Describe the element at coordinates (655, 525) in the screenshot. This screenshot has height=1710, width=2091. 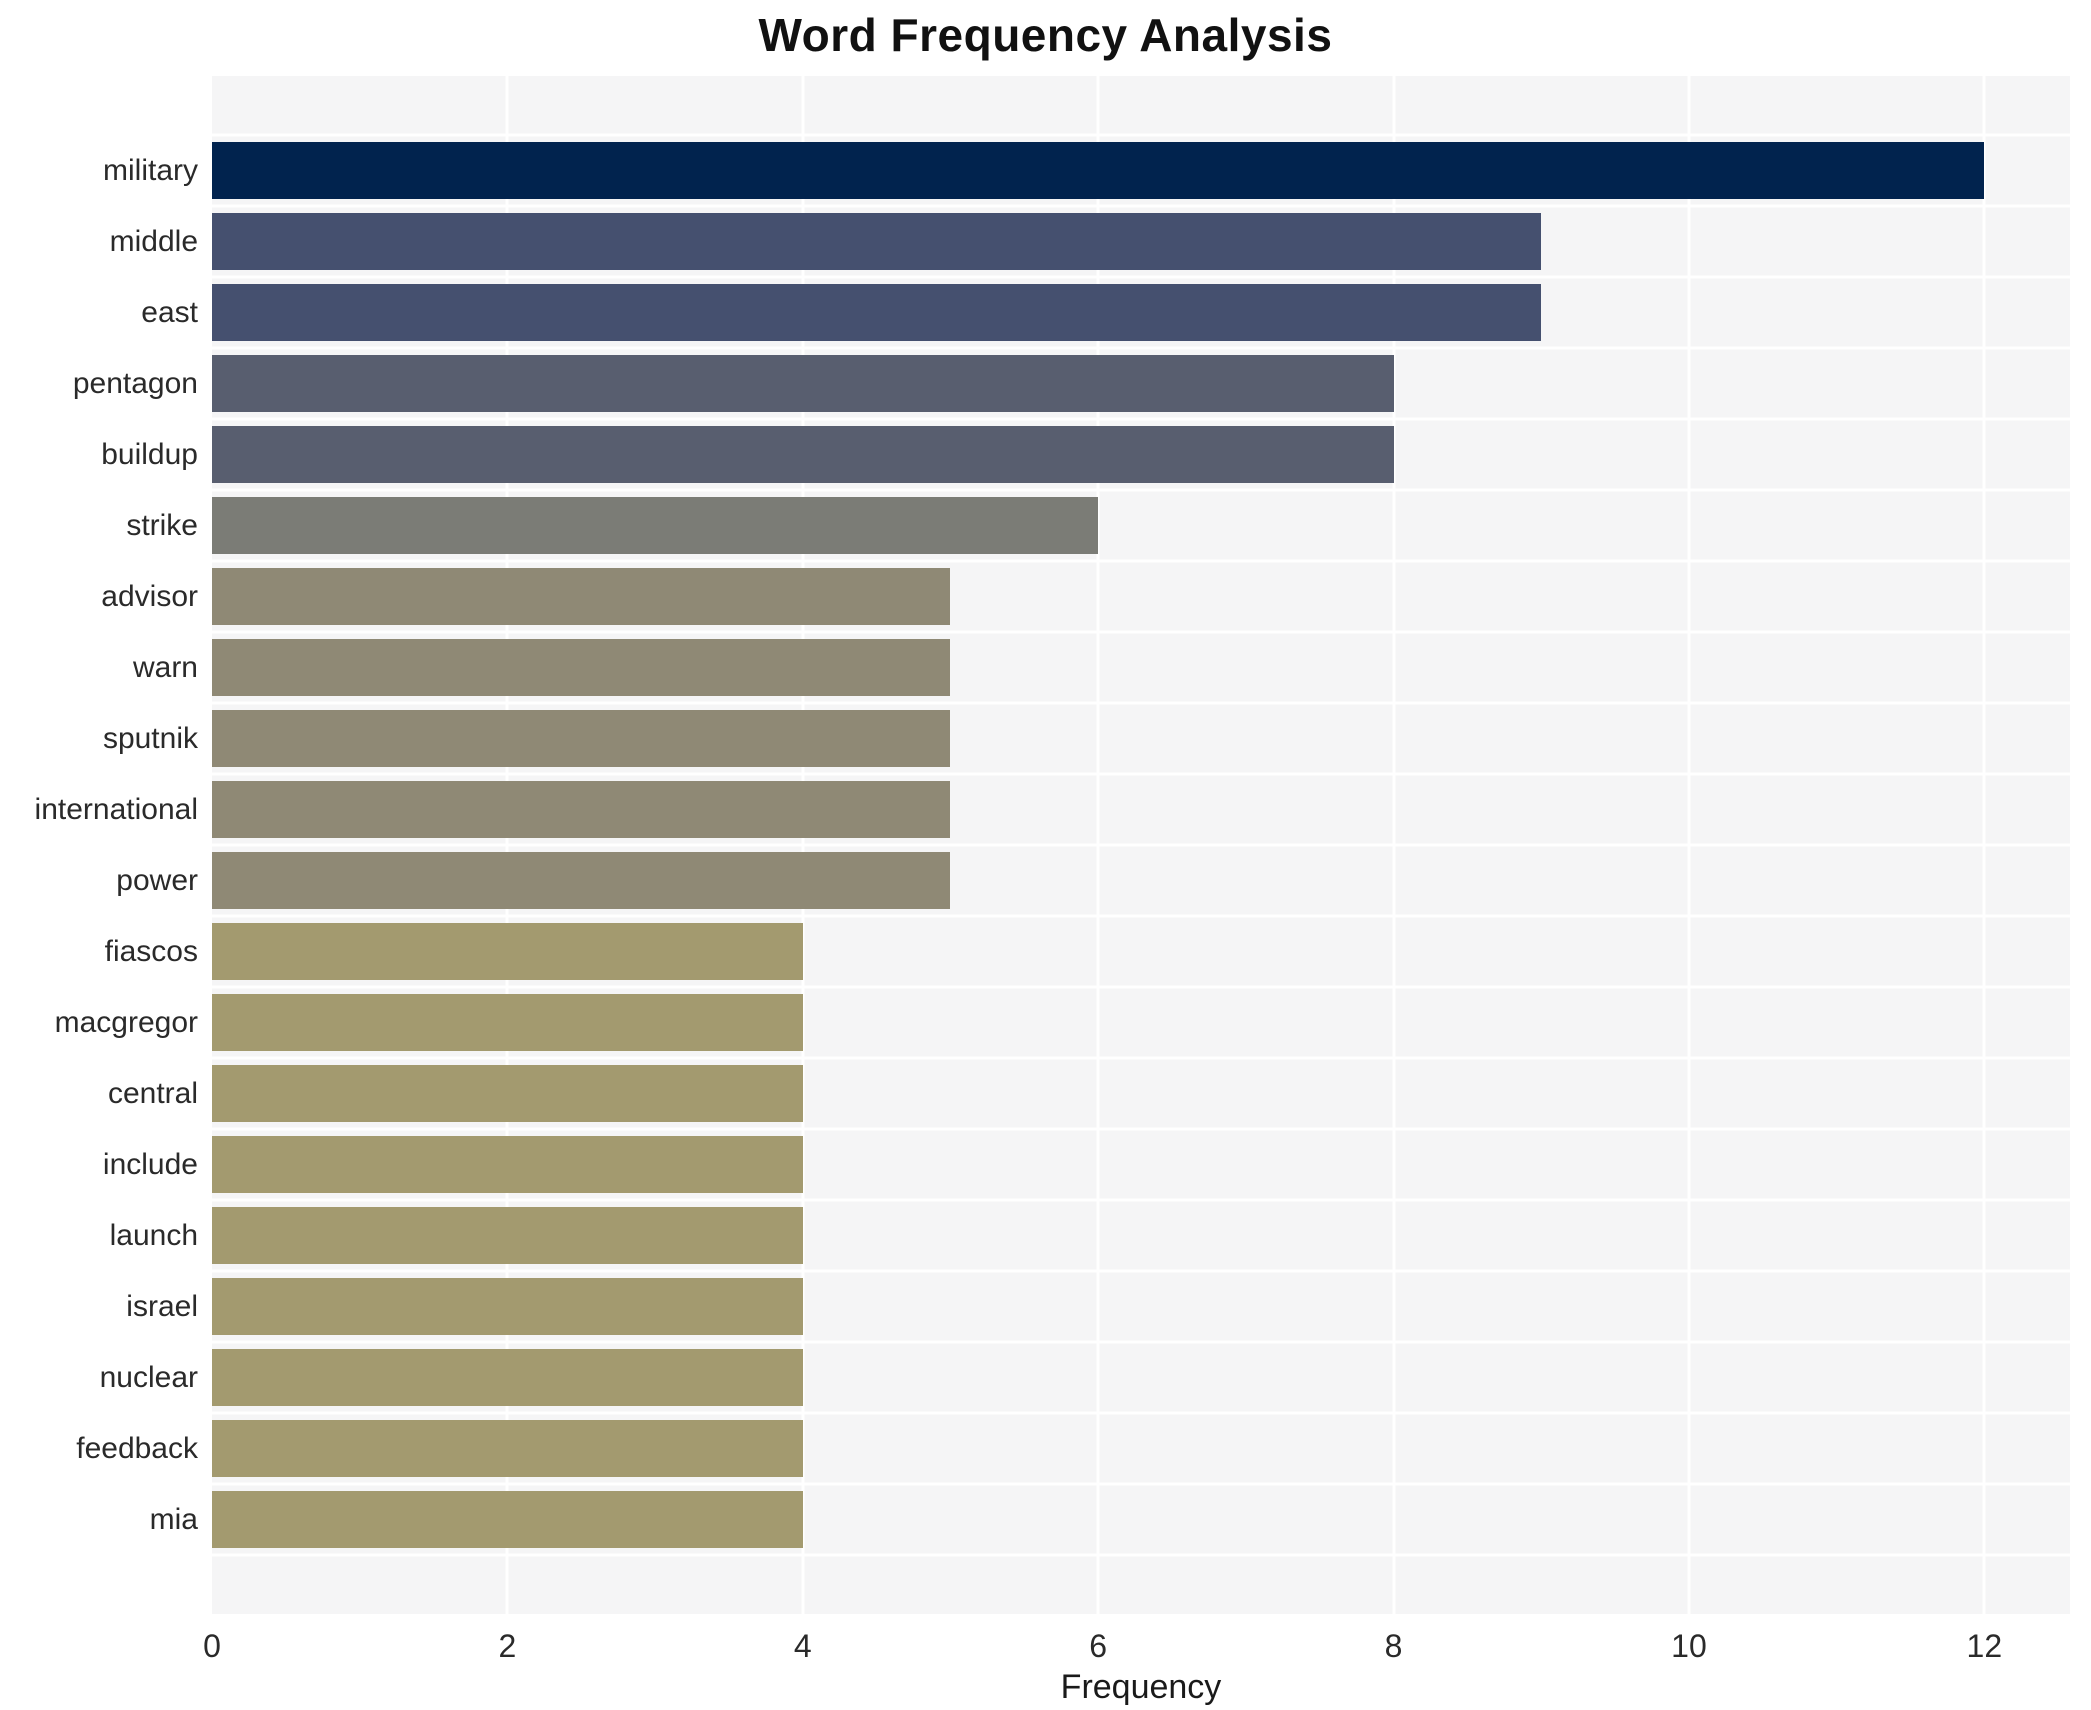
I see `bar-strike` at that location.